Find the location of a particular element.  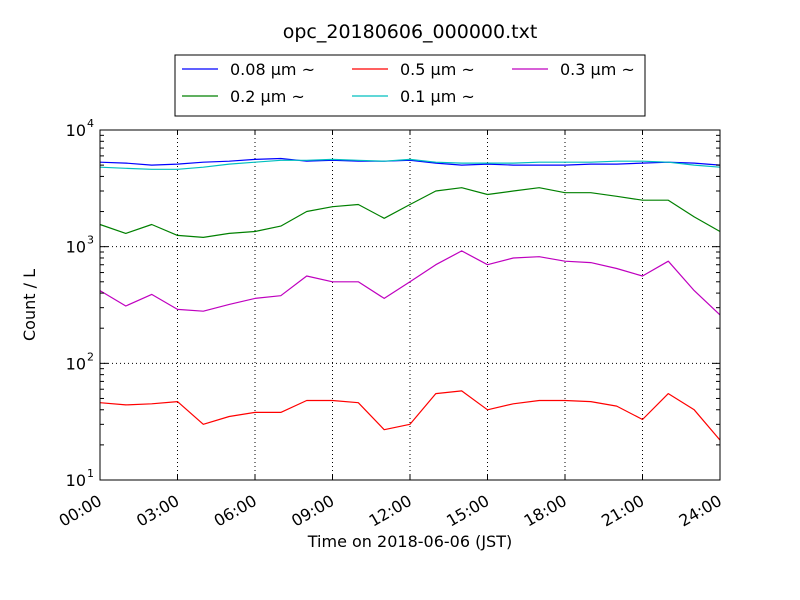

y-tick-label: 10 3 is located at coordinates (80, 245).